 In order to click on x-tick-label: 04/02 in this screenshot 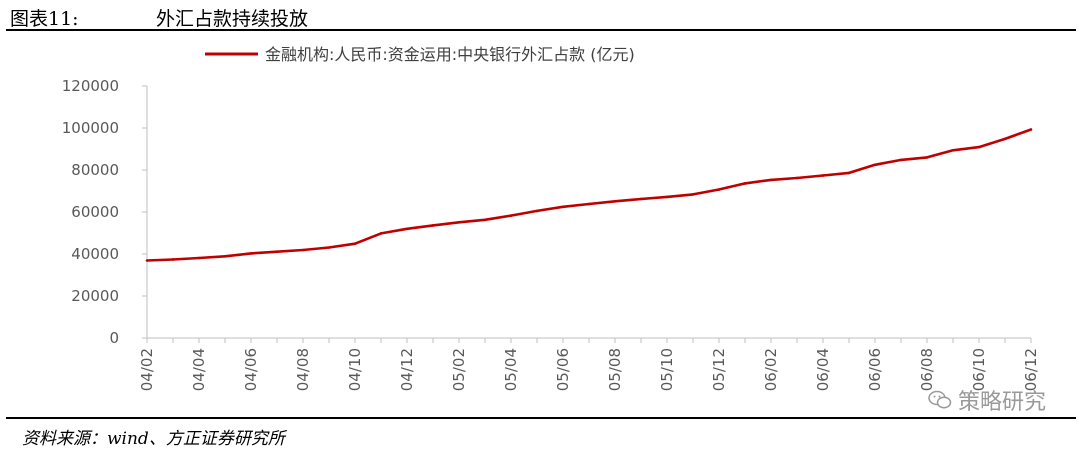, I will do `click(147, 369)`.